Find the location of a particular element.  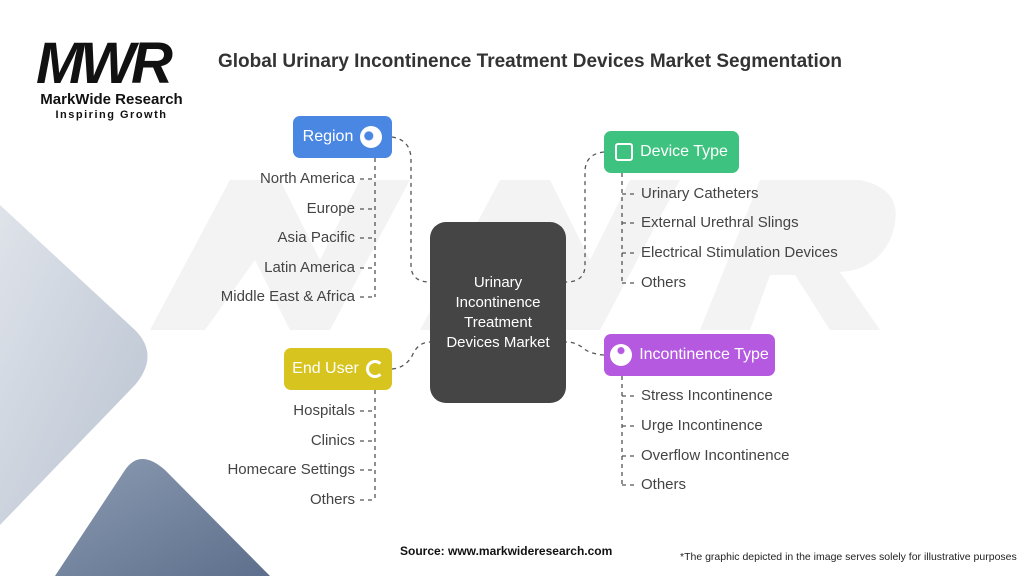

list-item: Overflow Incontinence is located at coordinates (715, 455).